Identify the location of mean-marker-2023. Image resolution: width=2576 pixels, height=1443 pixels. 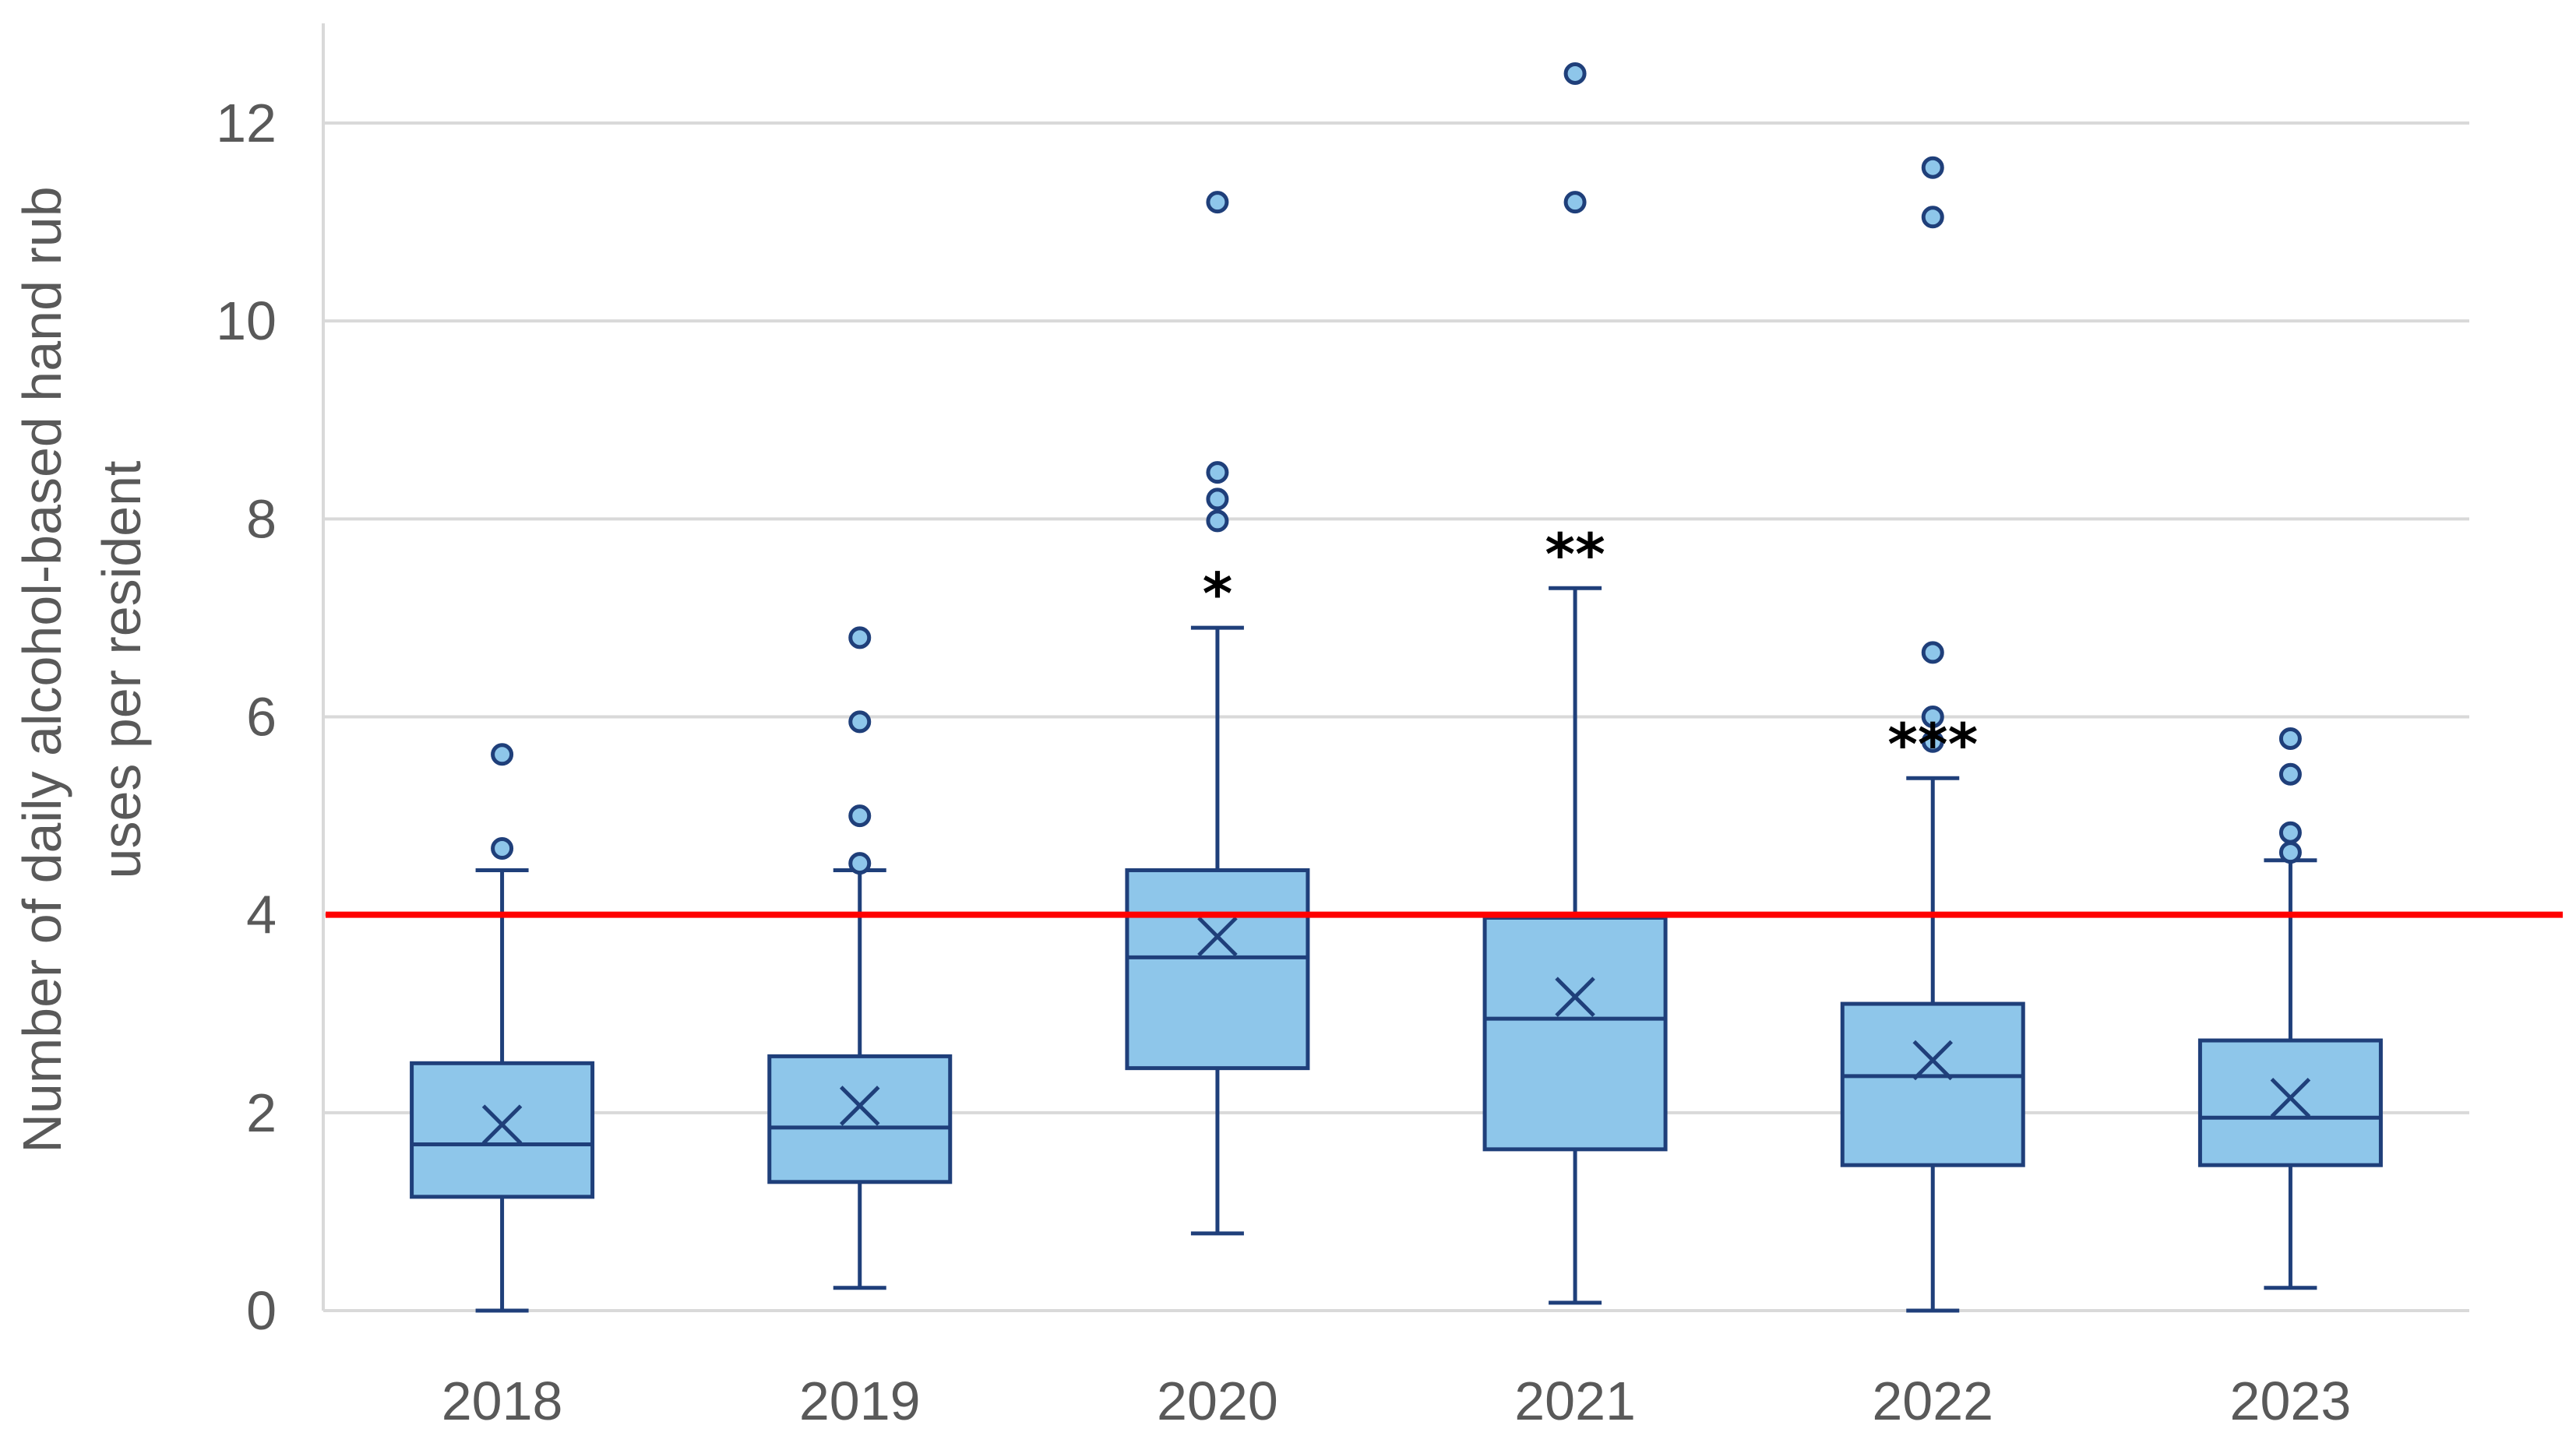
(2290, 1098).